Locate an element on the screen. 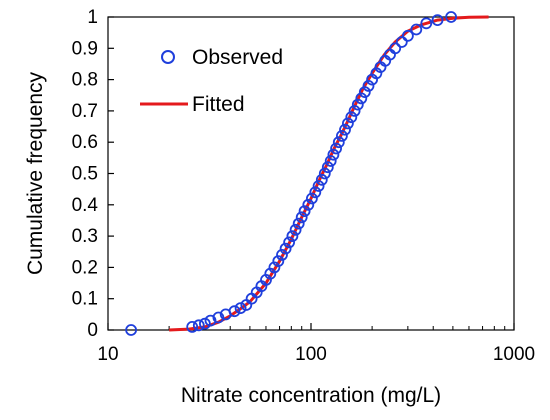  y-tick-label: 0.6 is located at coordinates (85, 142).